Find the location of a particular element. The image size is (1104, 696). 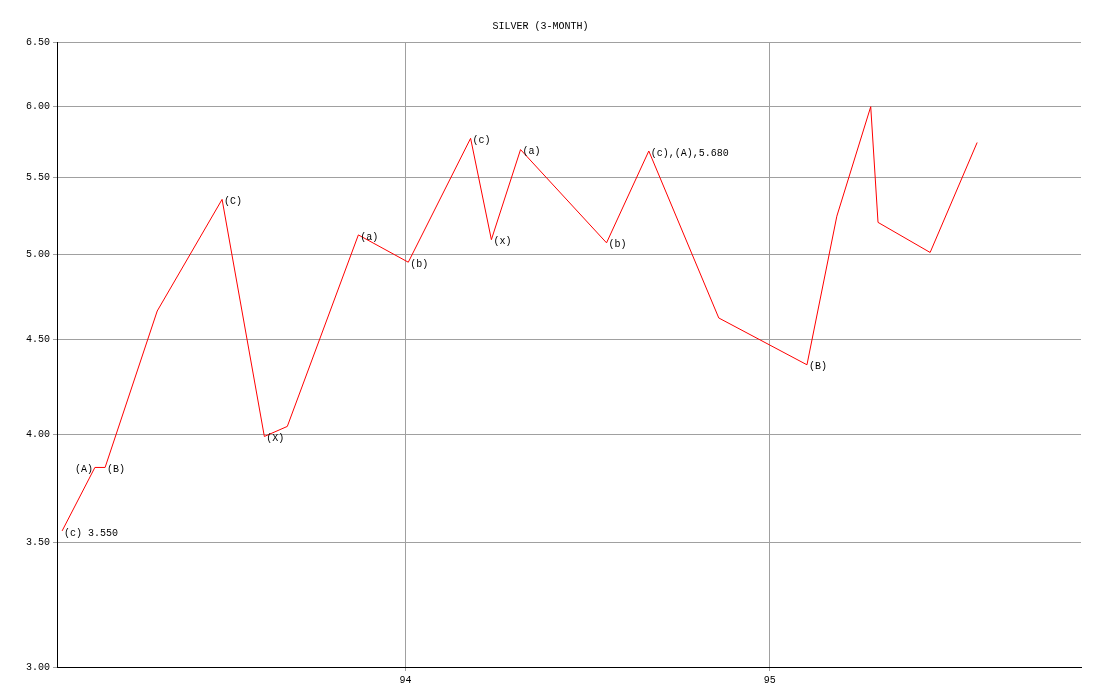

y-tick-label: 3.00 is located at coordinates (37, 667).